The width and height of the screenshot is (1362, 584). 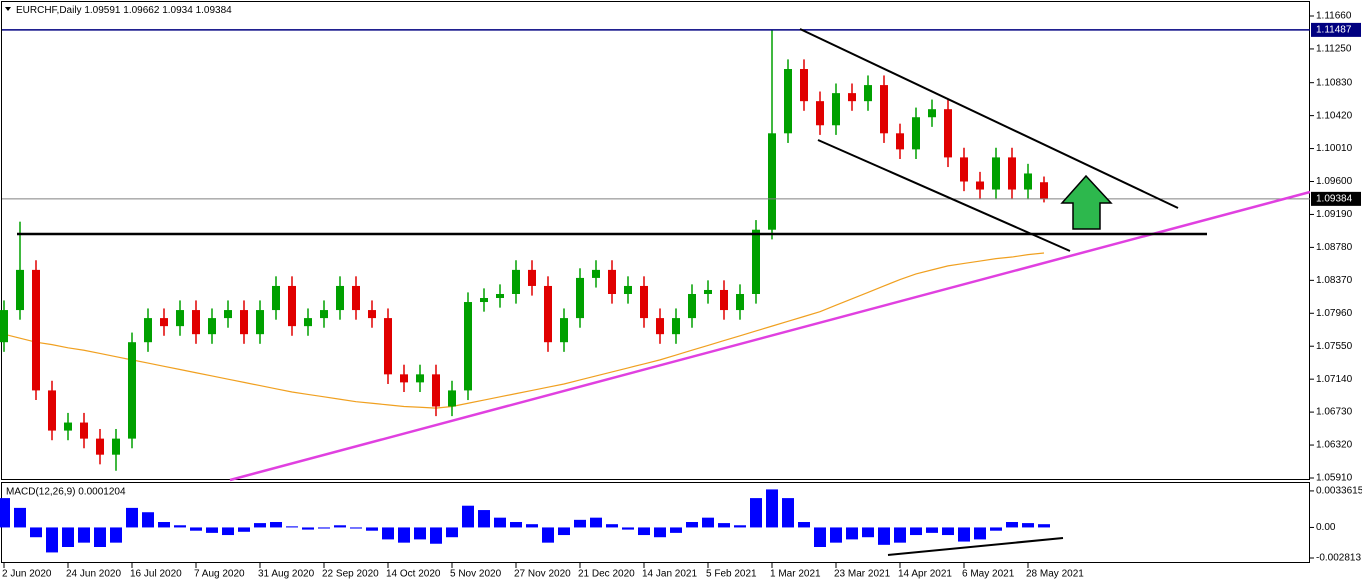 I want to click on x-tick-label: 27 Nov 2020, so click(x=542, y=574).